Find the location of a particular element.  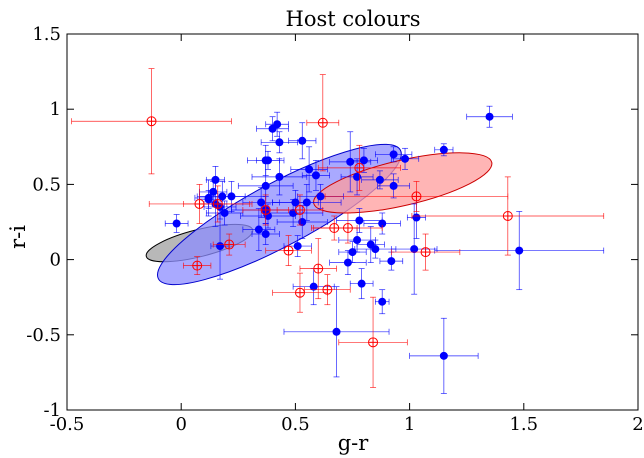

x-tick-label: 1.5 is located at coordinates (523, 424).